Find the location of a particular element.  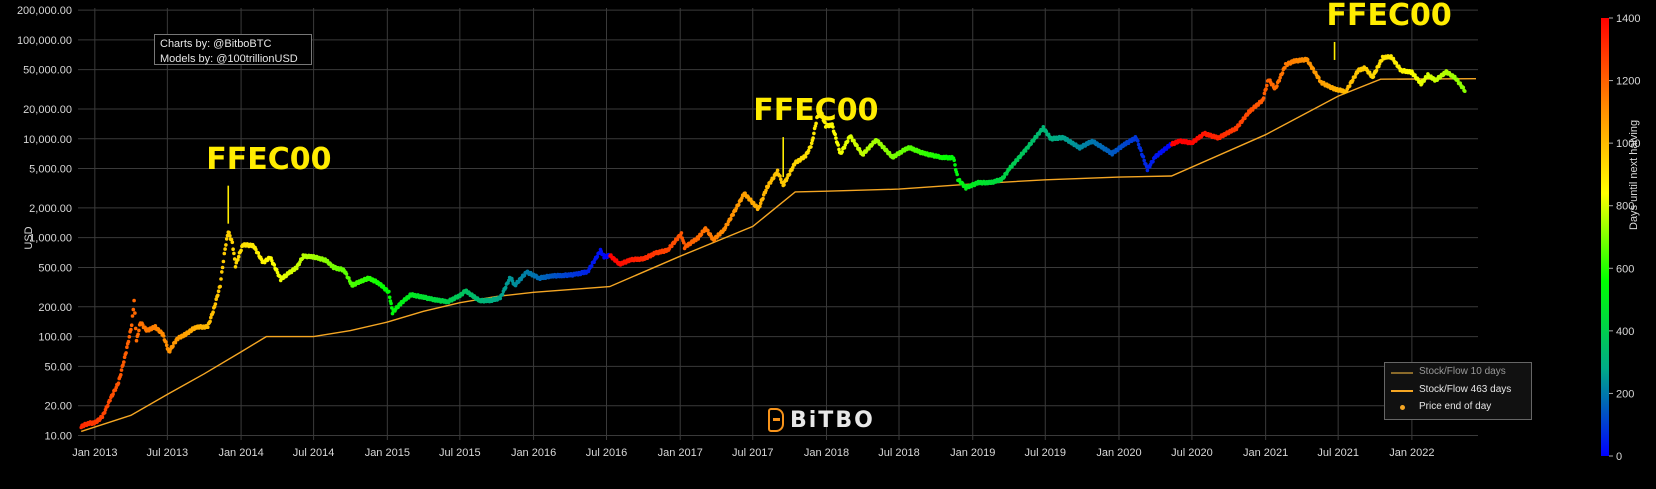

x-tick-label: Jul 2013 is located at coordinates (168, 453).